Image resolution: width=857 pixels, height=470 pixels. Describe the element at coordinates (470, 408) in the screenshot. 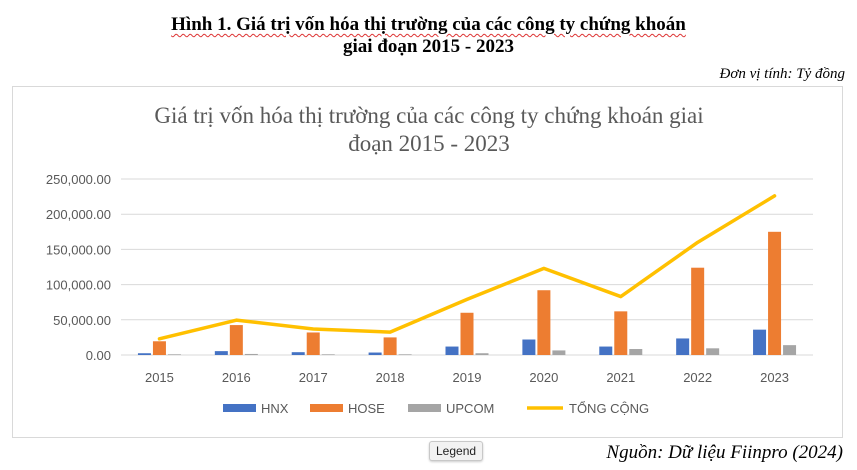

I see `legend-label: UPCOM` at that location.